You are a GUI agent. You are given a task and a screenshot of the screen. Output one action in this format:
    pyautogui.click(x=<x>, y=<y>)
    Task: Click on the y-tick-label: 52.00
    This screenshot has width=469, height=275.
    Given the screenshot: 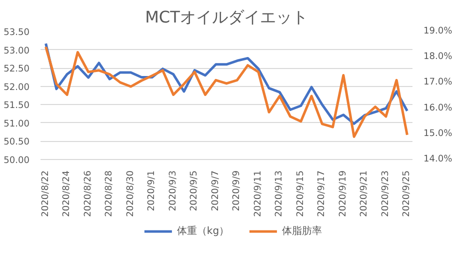 What is the action you would take?
    pyautogui.click(x=17, y=87)
    